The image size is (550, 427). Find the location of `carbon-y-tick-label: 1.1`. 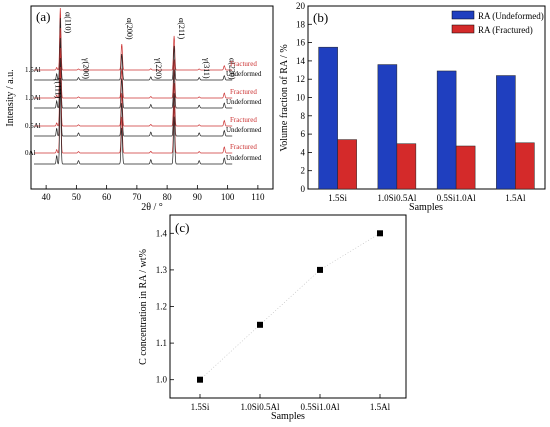

carbon-y-tick-label: 1.1 is located at coordinates (161, 343).